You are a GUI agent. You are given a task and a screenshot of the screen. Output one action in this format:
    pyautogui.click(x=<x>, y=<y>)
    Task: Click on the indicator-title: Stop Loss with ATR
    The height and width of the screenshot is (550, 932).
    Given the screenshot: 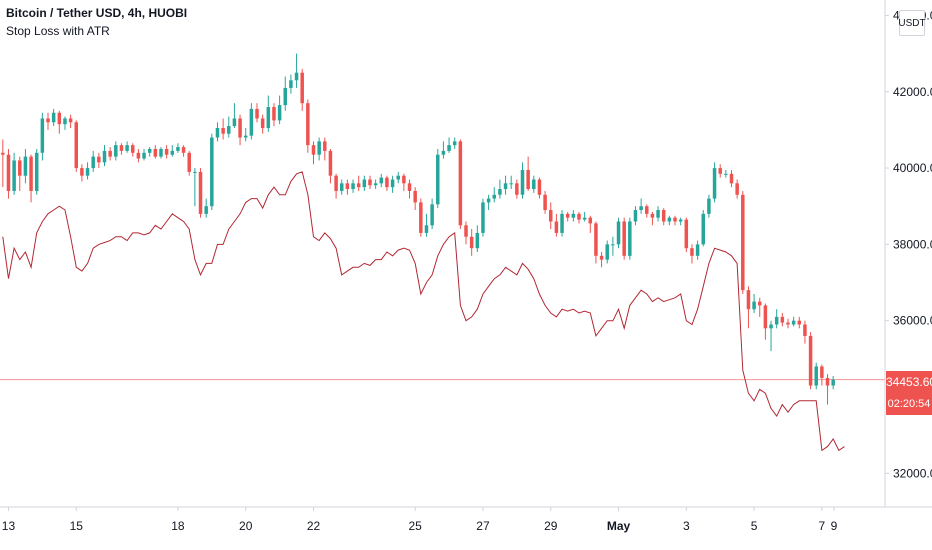 What is the action you would take?
    pyautogui.click(x=58, y=31)
    